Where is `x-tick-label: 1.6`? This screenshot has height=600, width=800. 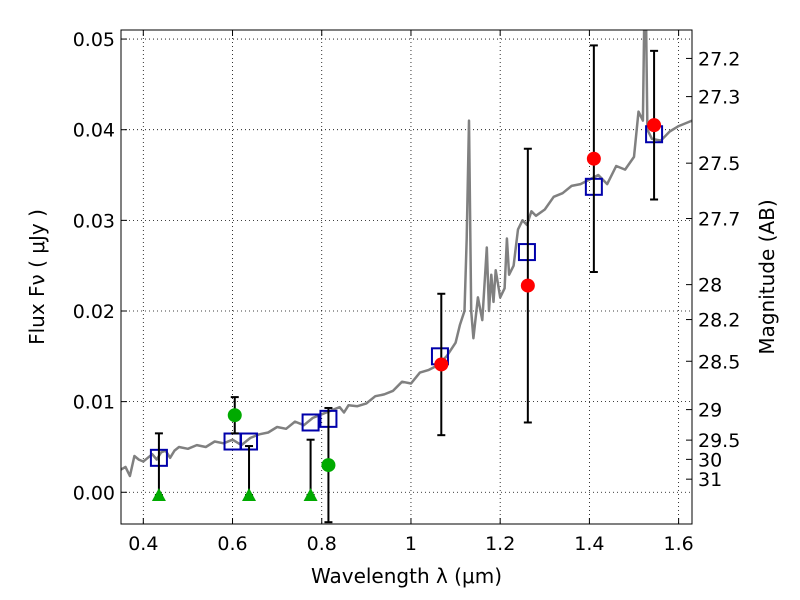
x-tick-label: 1.6 is located at coordinates (679, 544).